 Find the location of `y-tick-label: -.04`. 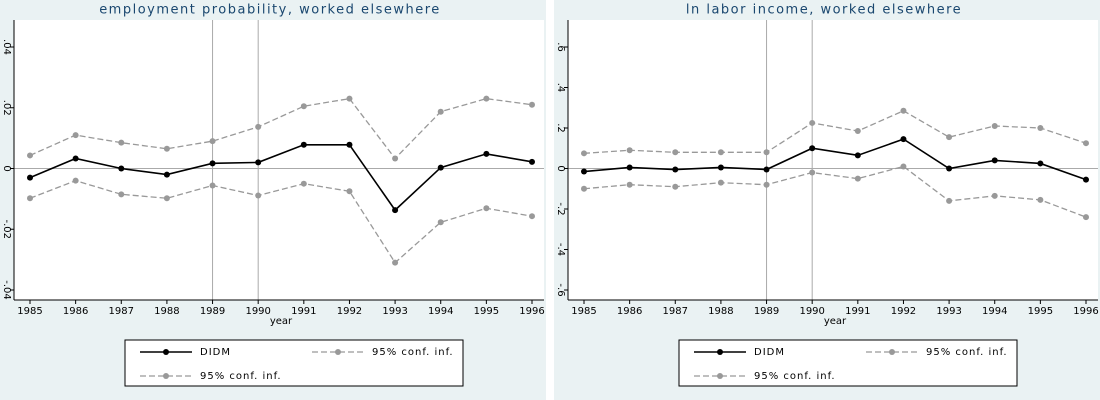

y-tick-label: -.04 is located at coordinates (6, 290).